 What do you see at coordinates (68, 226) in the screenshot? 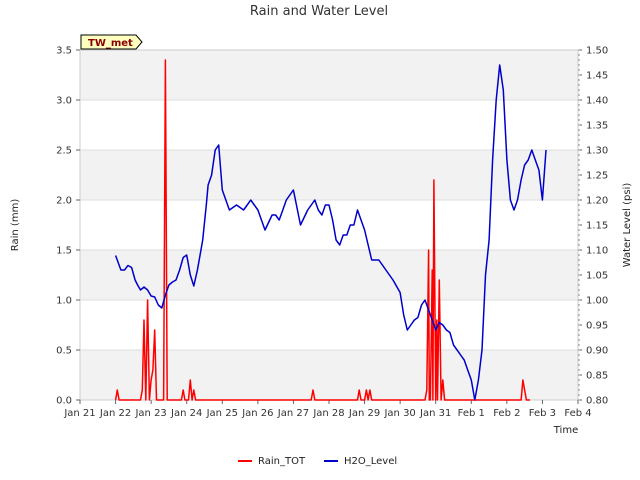
I see `left-y-axis: 0.0 0.5 1.0 1.5 2.0 2.5 3.0 3.5` at bounding box center [68, 226].